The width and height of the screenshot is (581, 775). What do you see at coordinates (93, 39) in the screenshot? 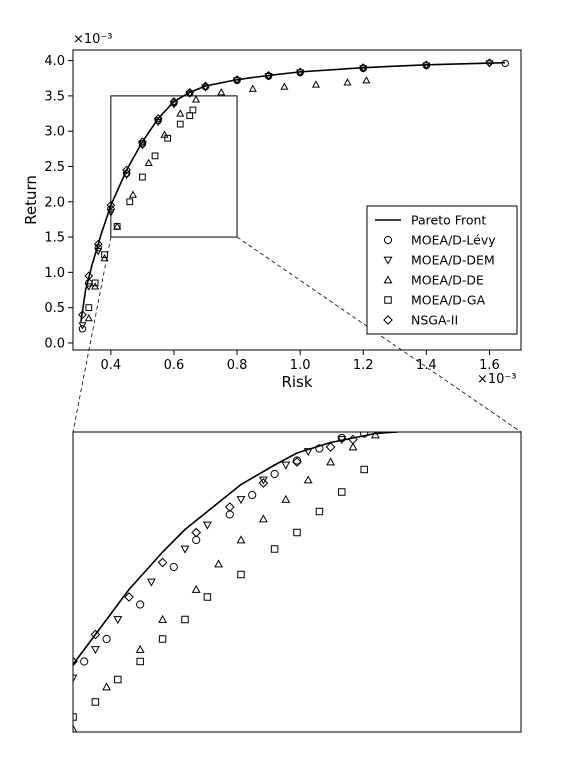
I see `y-multiplier-label: ×10⁻³` at bounding box center [93, 39].